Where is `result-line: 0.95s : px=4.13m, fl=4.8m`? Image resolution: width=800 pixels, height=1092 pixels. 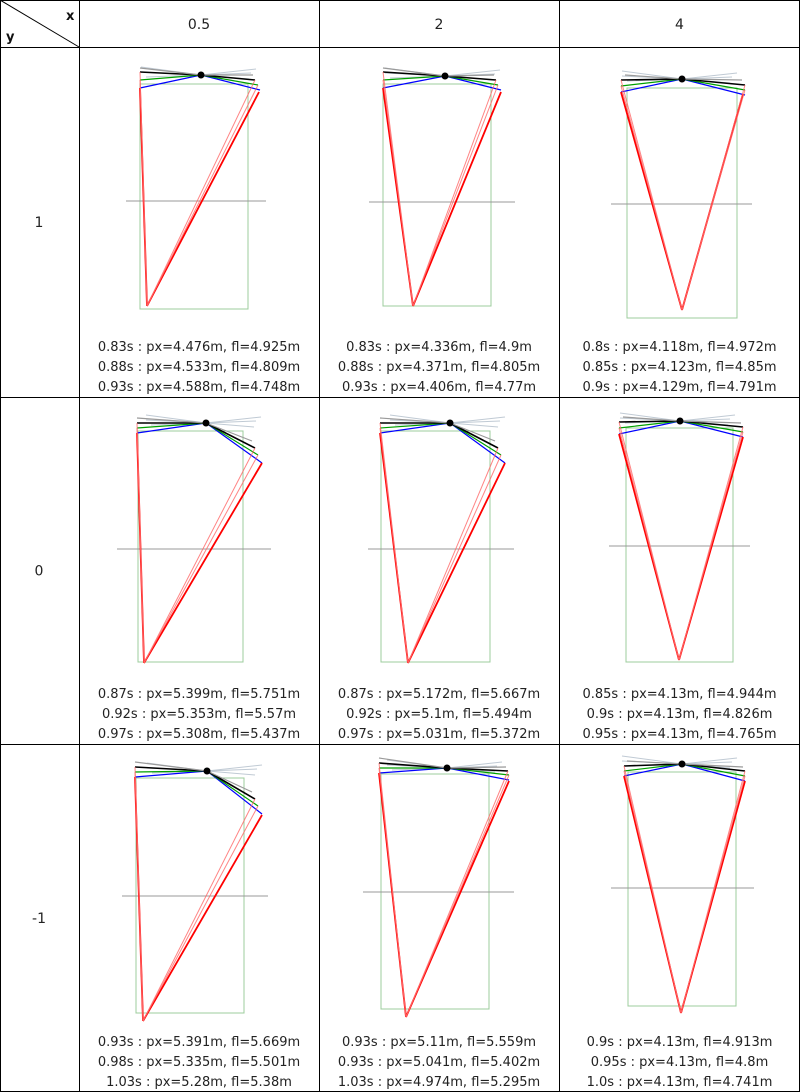
result-line: 0.95s : px=4.13m, fl=4.8m is located at coordinates (680, 1062).